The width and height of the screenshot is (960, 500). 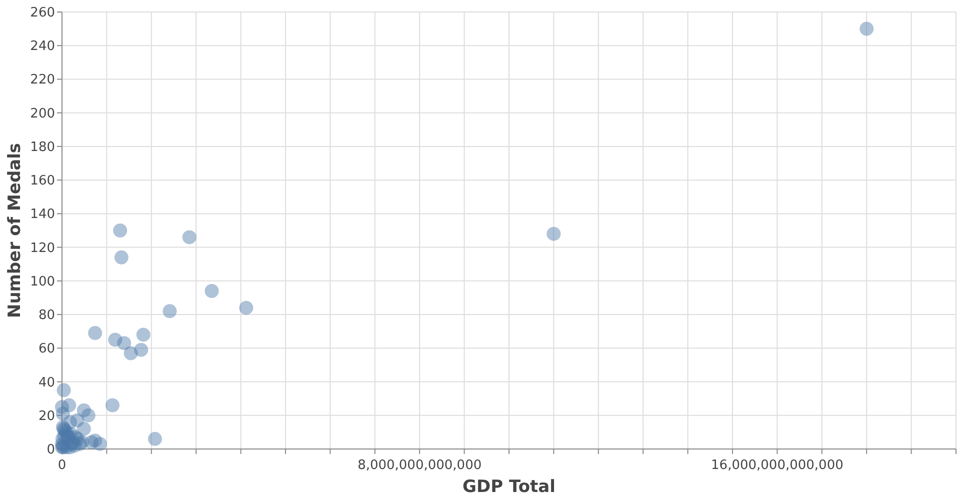 What do you see at coordinates (62, 465) in the screenshot?
I see `x-tick-label: 0` at bounding box center [62, 465].